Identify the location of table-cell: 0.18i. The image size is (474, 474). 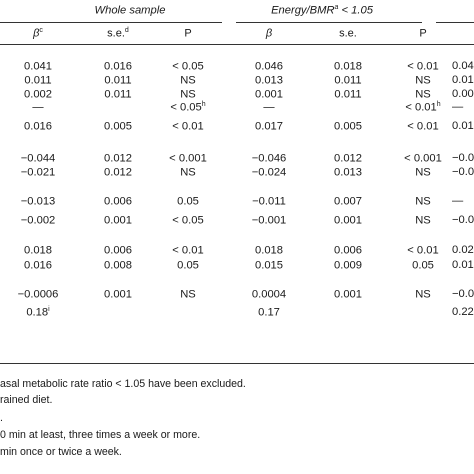
(38, 312).